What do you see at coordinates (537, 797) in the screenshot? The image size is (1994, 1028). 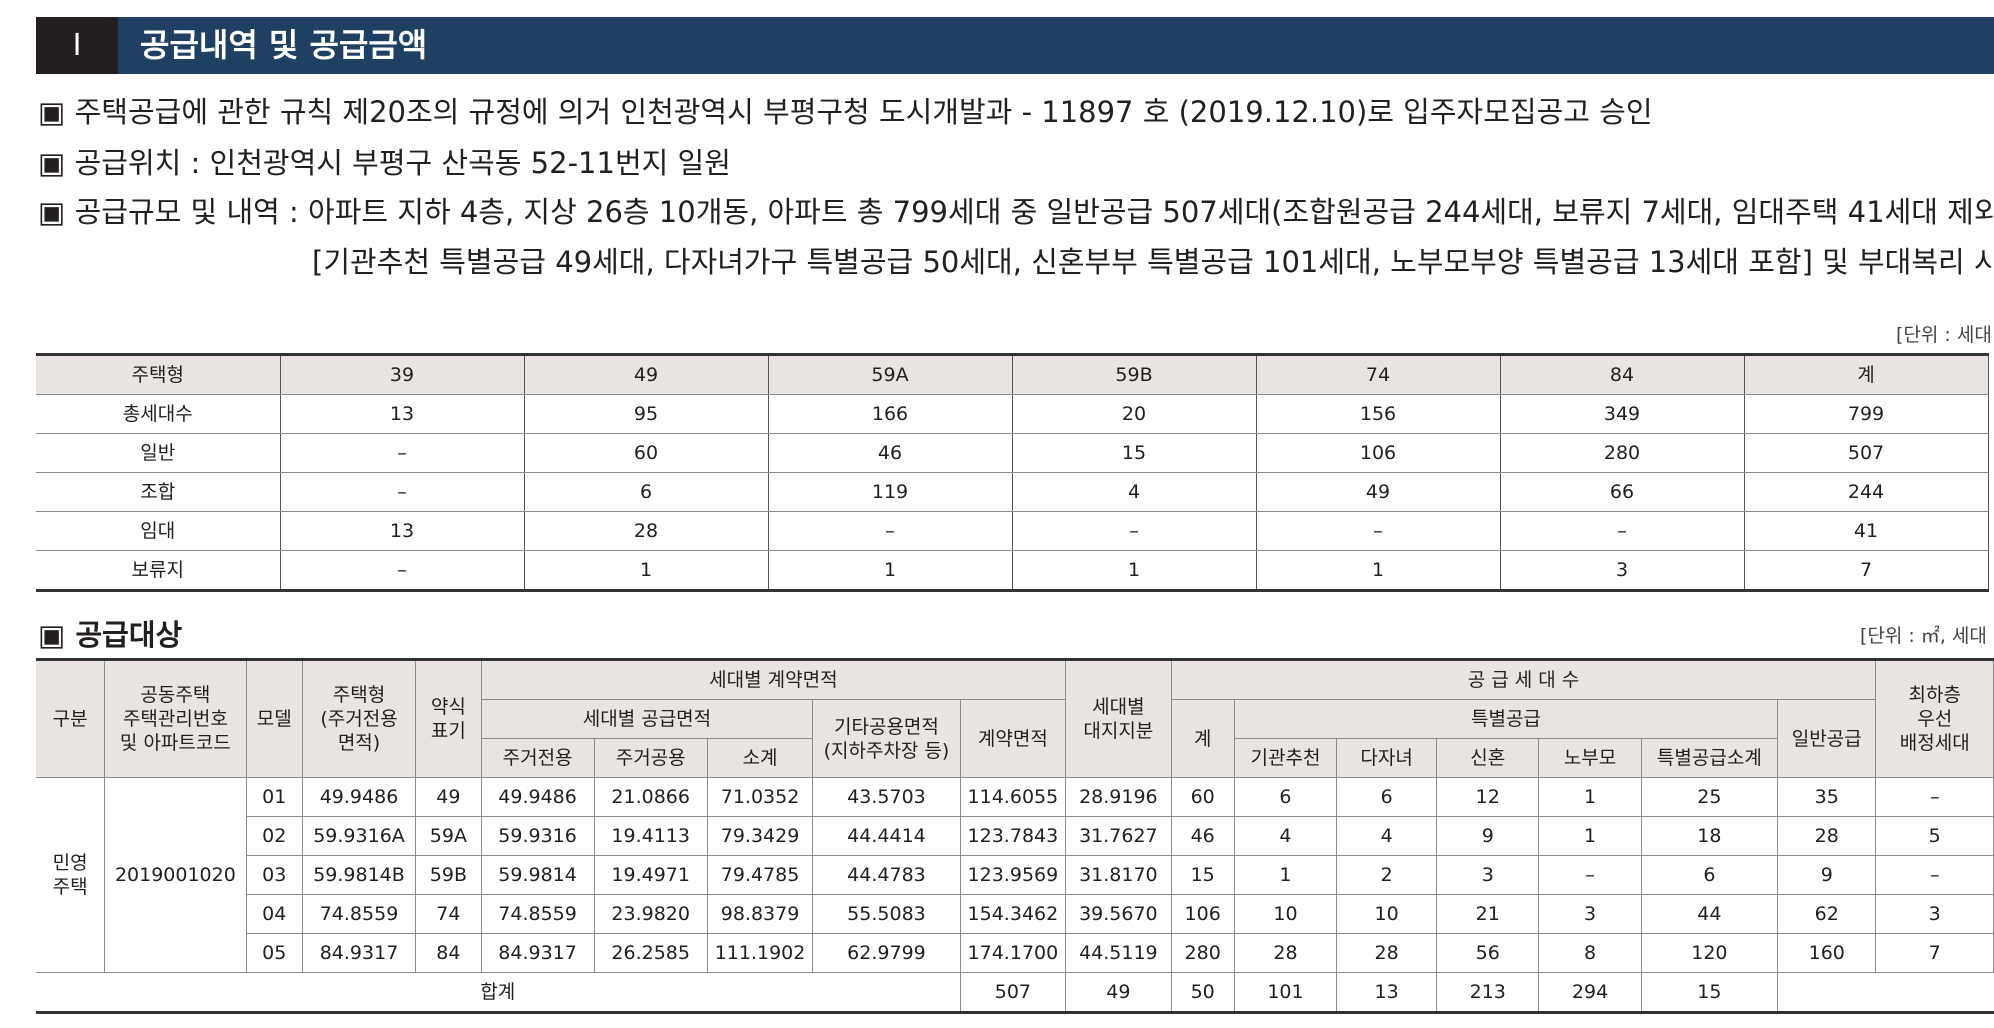 I see `cell: 49.9486` at bounding box center [537, 797].